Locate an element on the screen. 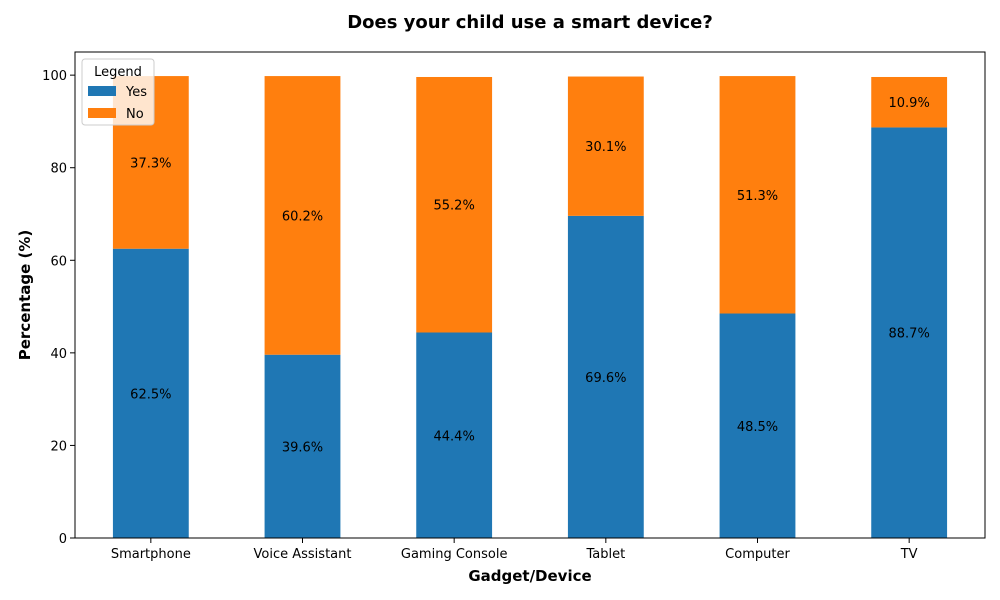 This screenshot has width=1000, height=600. data-label-yes-smartphone: 62.5% is located at coordinates (150, 394).